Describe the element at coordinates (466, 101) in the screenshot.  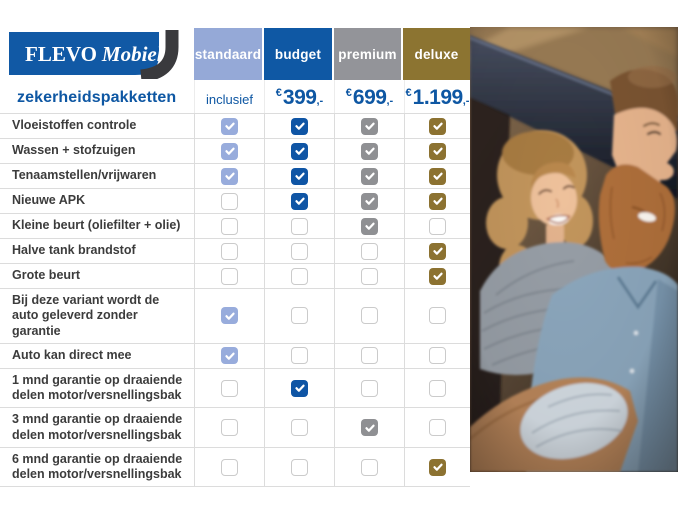
I see `price-suffix: ,-` at that location.